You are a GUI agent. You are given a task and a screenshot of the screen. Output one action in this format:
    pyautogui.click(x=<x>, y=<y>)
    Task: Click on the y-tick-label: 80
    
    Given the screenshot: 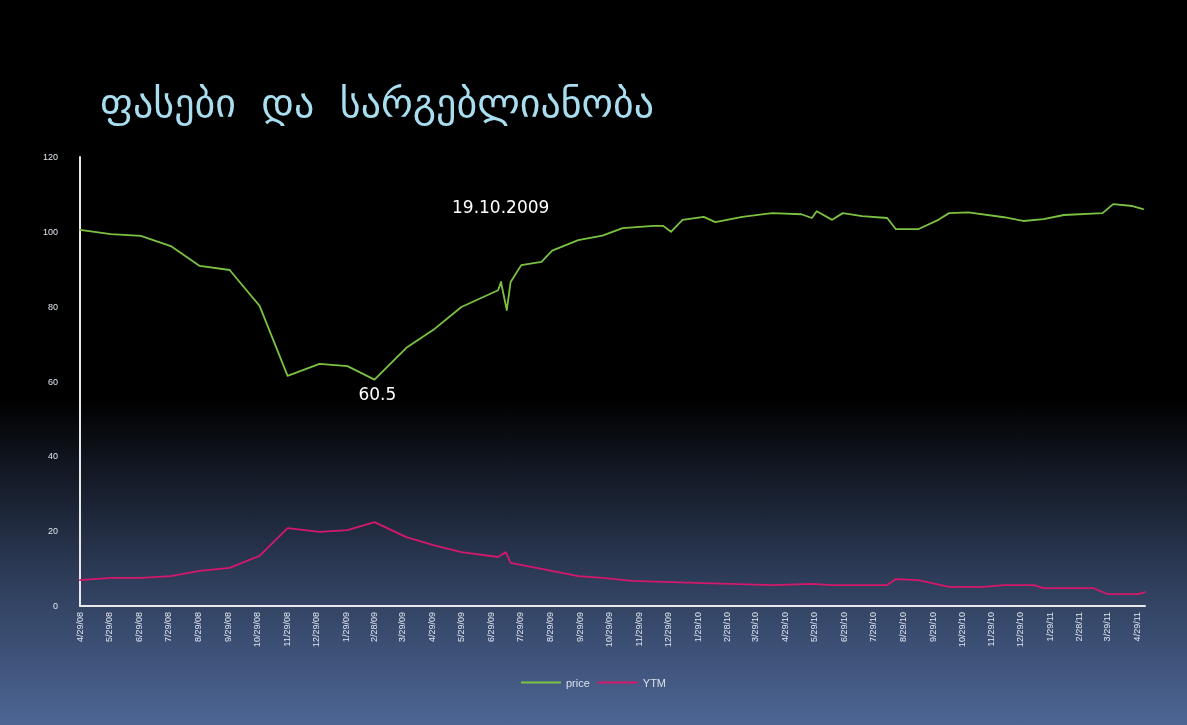 What is the action you would take?
    pyautogui.click(x=52, y=306)
    